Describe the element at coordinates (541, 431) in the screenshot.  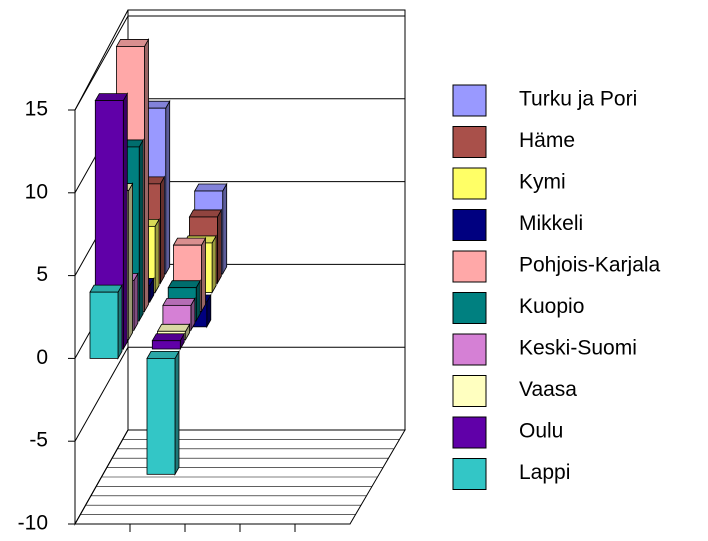
I see `legend-label: Oulu` at that location.